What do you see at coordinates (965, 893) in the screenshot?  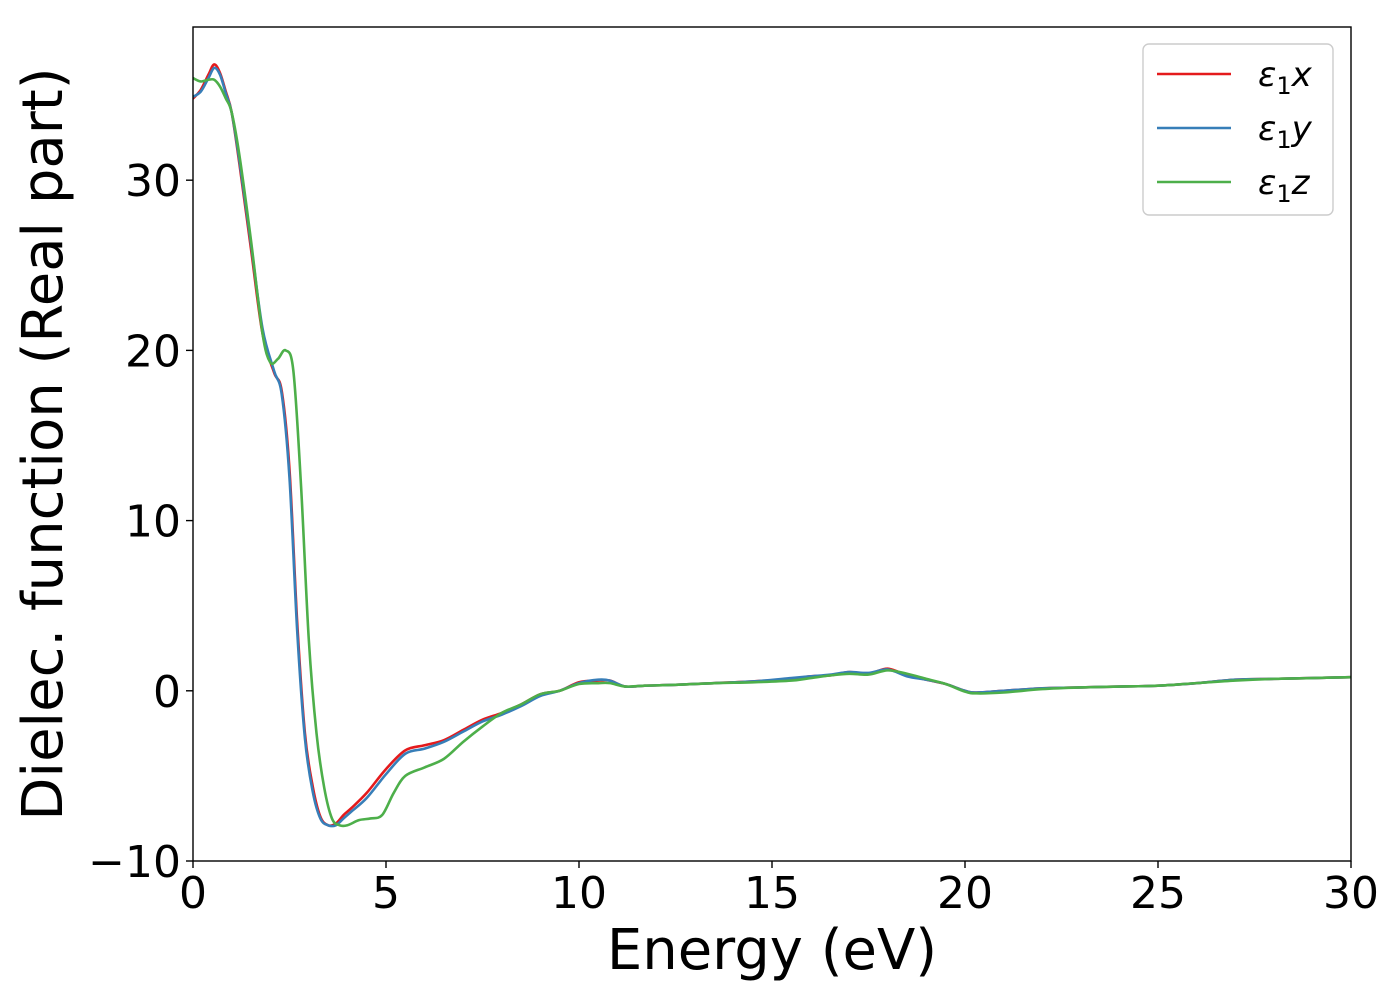 I see `x-tick-label: 20` at bounding box center [965, 893].